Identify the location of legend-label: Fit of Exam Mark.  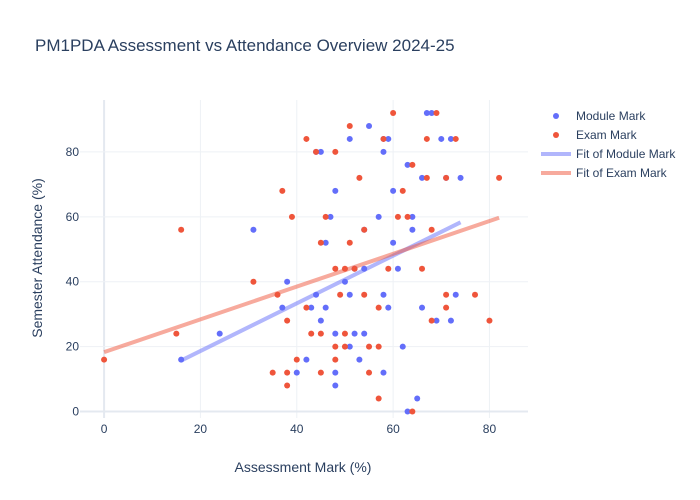
(622, 173).